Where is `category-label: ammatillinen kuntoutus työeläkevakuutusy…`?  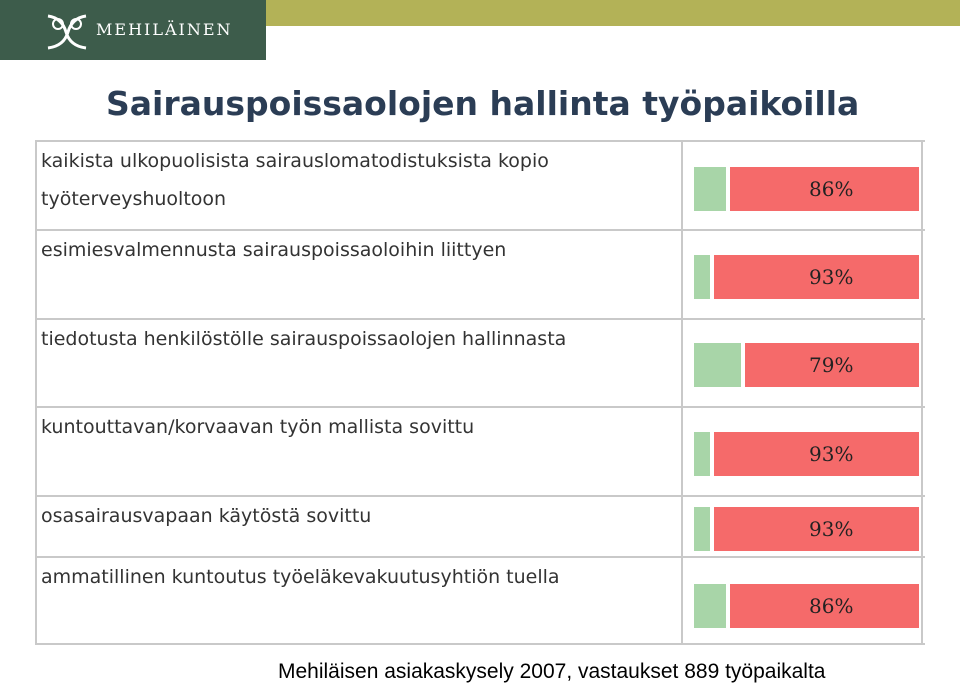
category-label: ammatillinen kuntoutus työeläkevakuutusy… is located at coordinates (300, 577).